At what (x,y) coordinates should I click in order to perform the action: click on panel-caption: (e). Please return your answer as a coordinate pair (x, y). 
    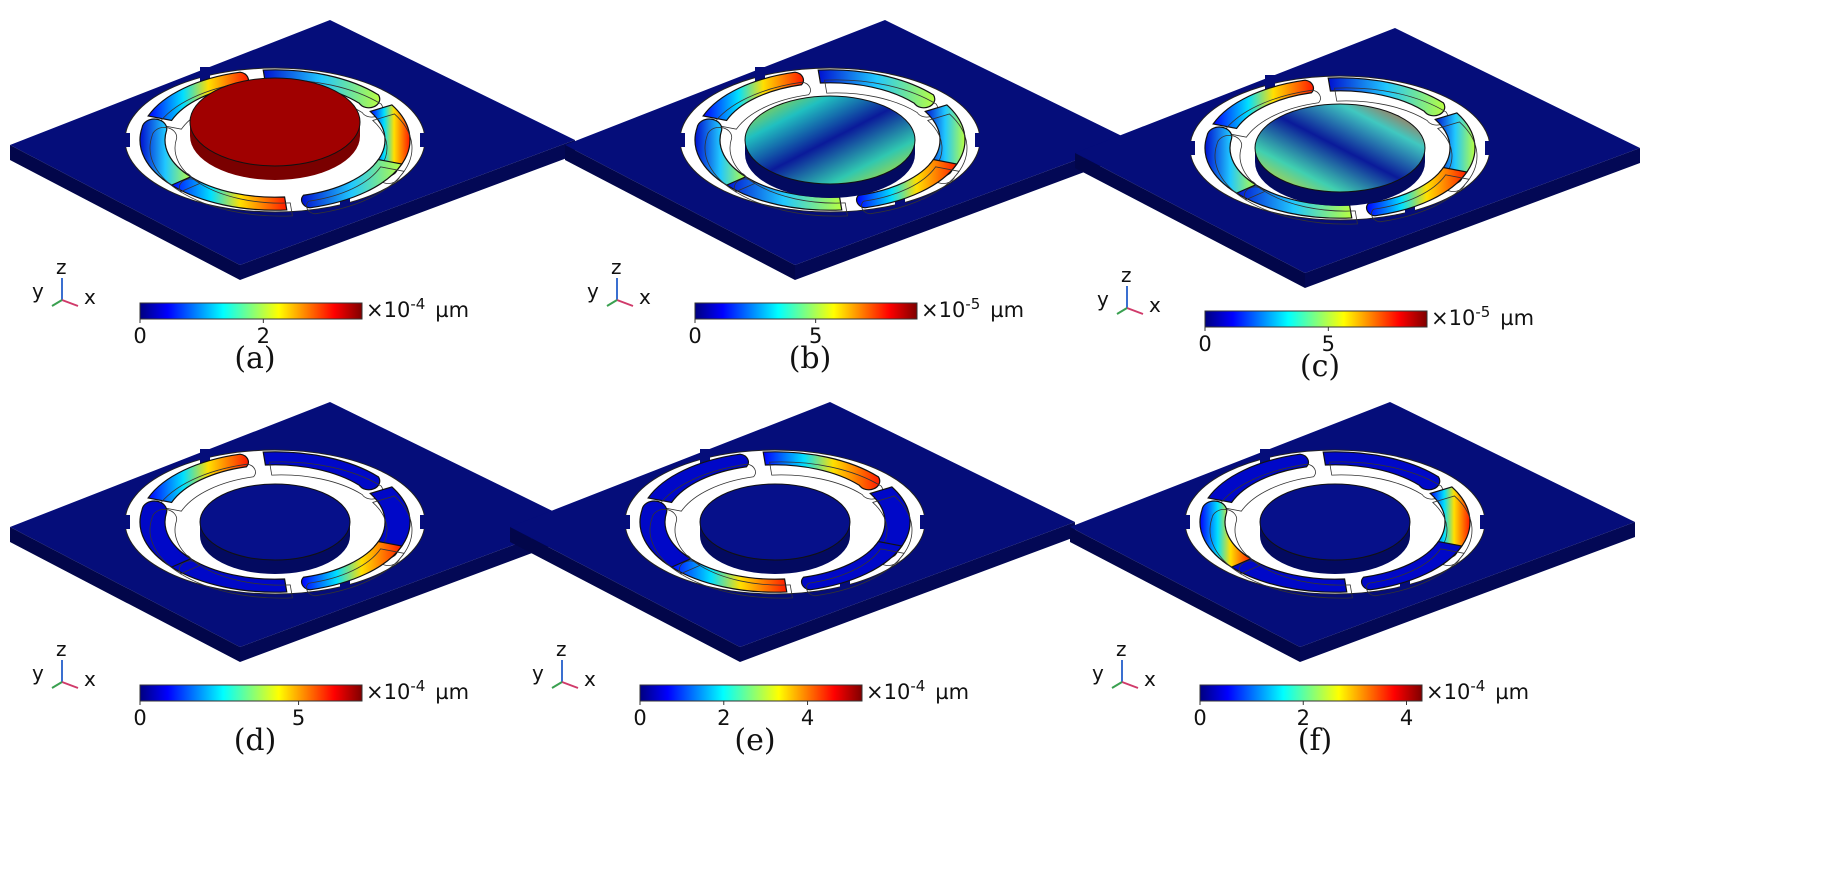
    Looking at the image, I should click on (754, 740).